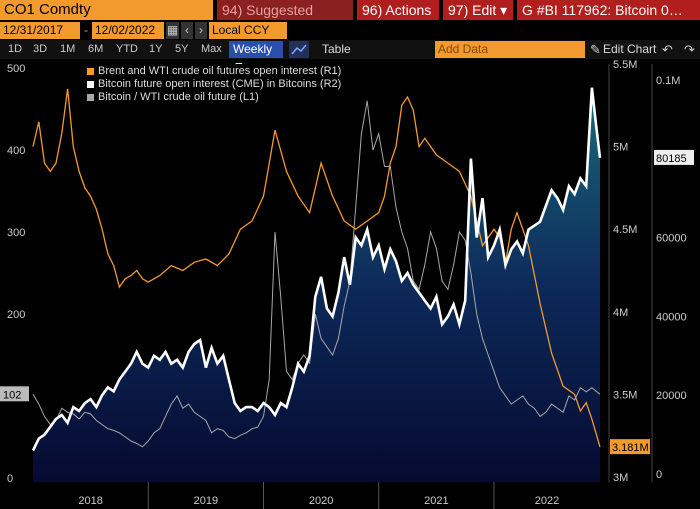 This screenshot has width=700, height=509. Describe the element at coordinates (40, 49) in the screenshot. I see `range-3d: 3D` at that location.